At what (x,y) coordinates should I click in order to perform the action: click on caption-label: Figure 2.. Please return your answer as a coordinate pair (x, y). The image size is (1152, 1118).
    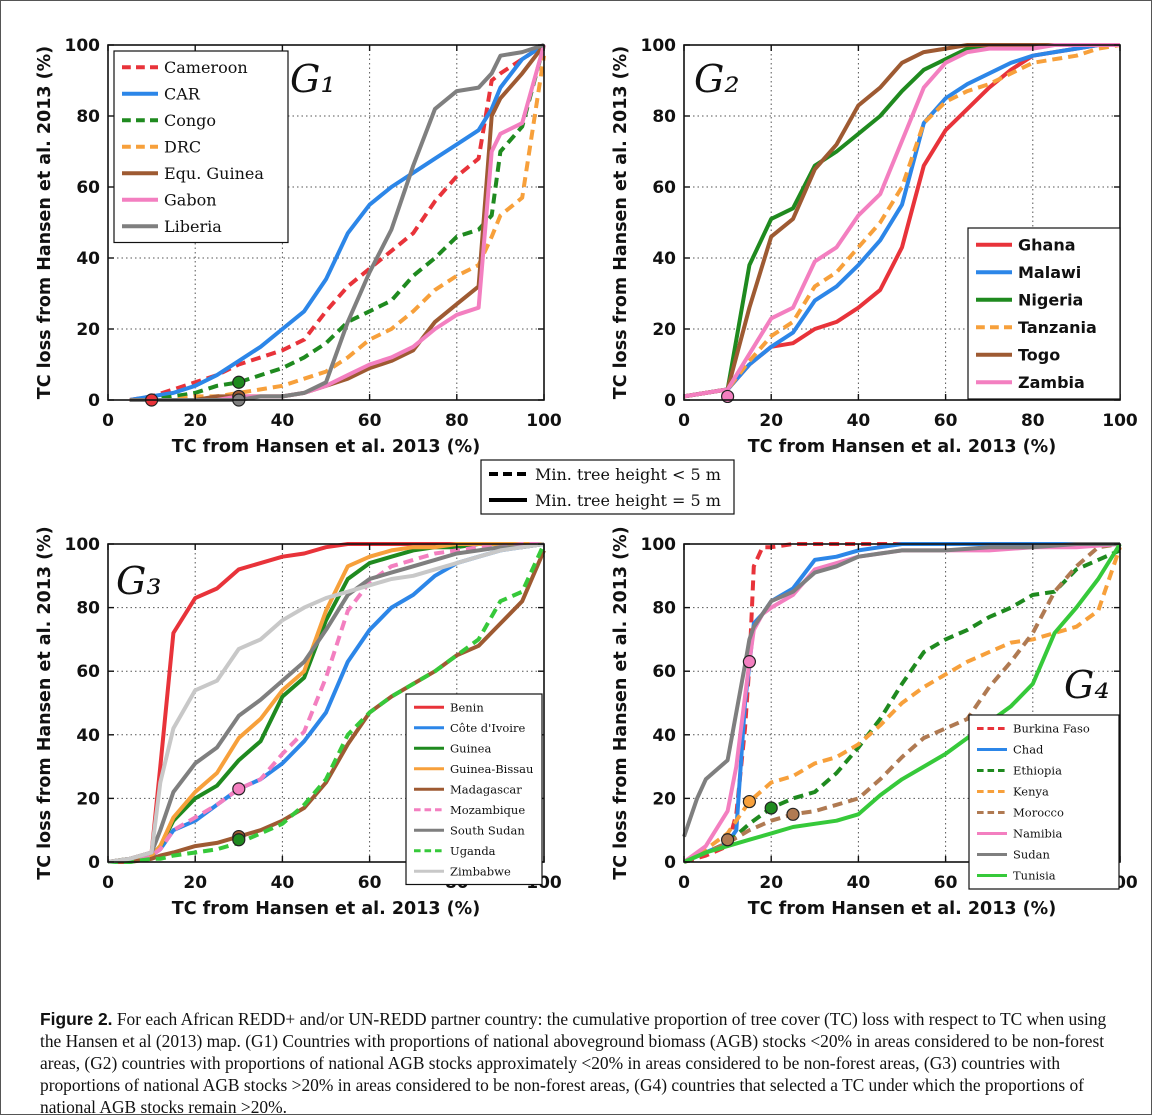
    Looking at the image, I should click on (76, 1019).